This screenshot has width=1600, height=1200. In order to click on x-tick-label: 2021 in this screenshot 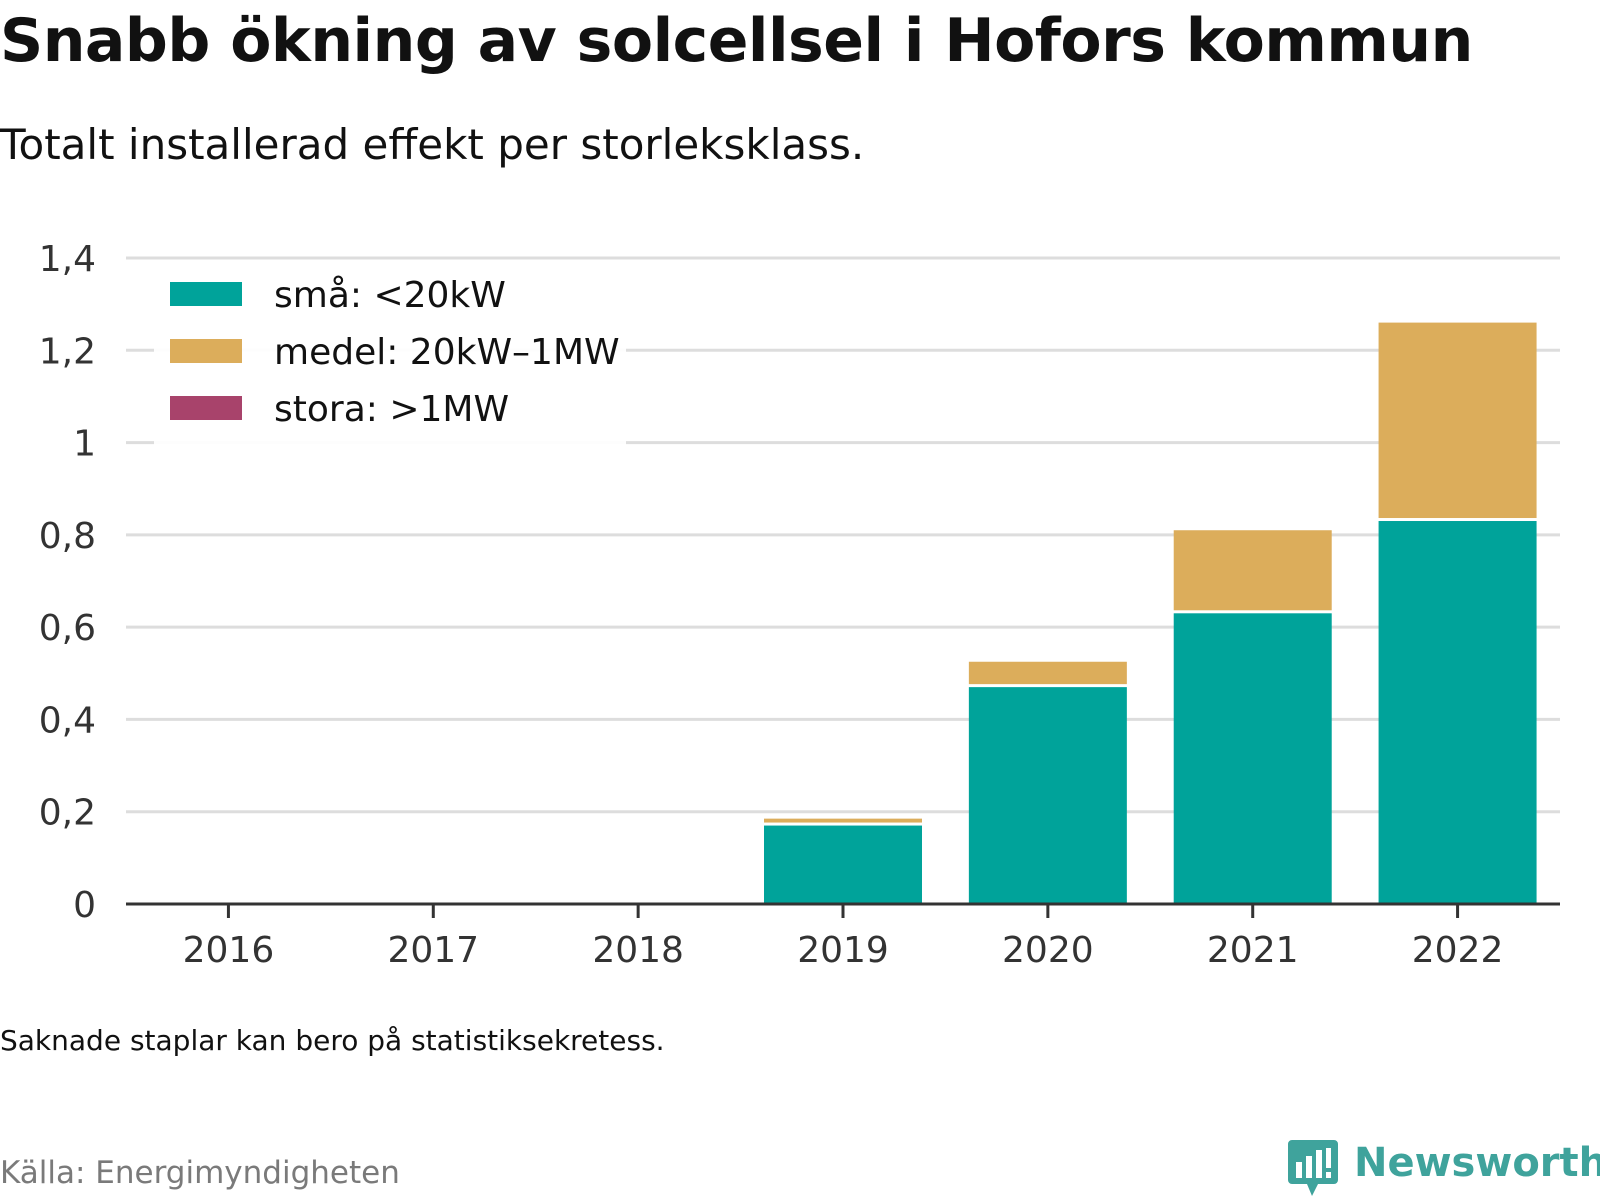, I will do `click(1253, 950)`.